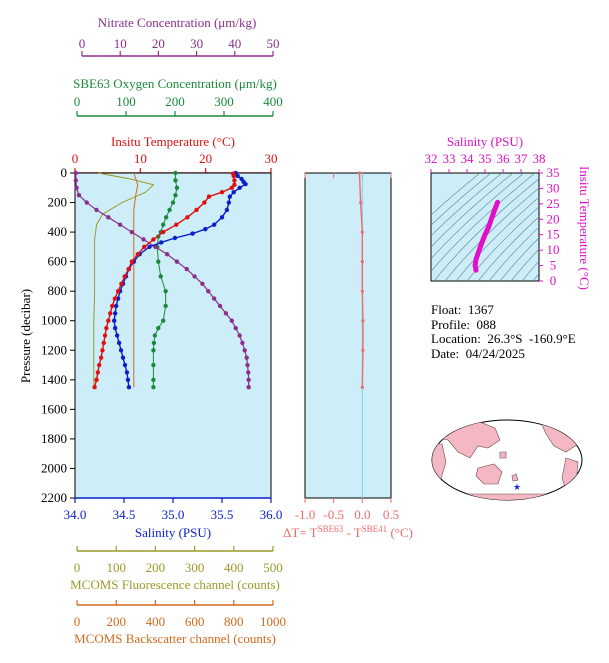 This screenshot has height=663, width=609. I want to click on backscatter-line, so click(136, 280).